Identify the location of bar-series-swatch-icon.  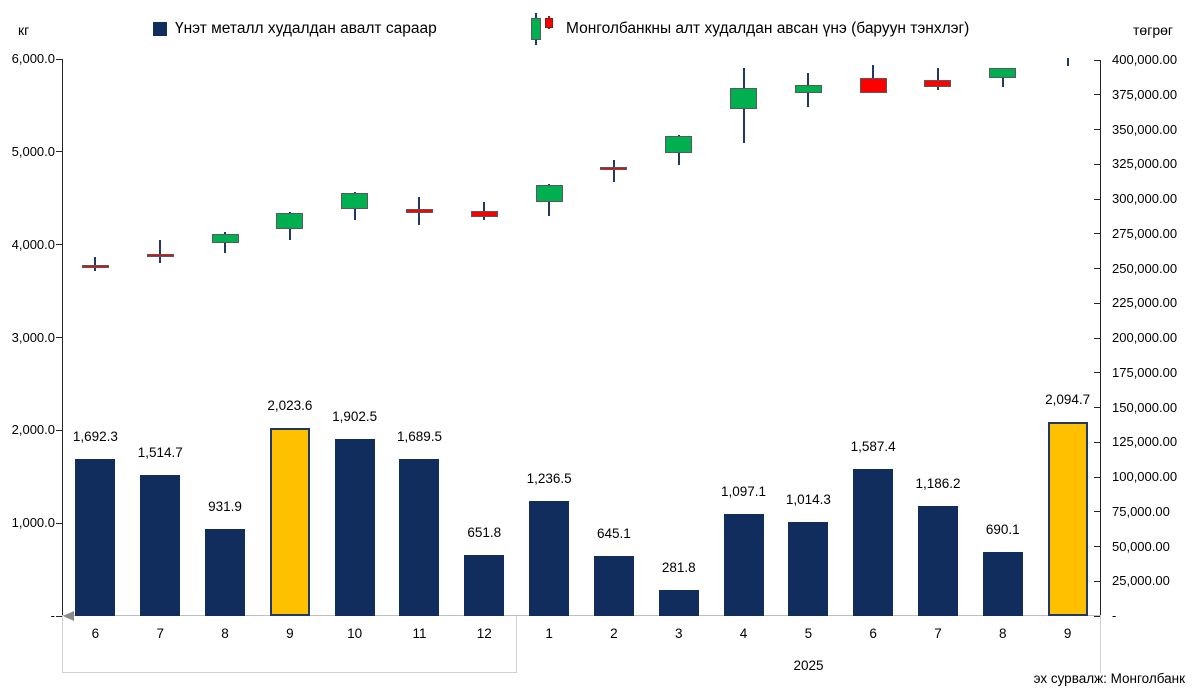
(160, 29).